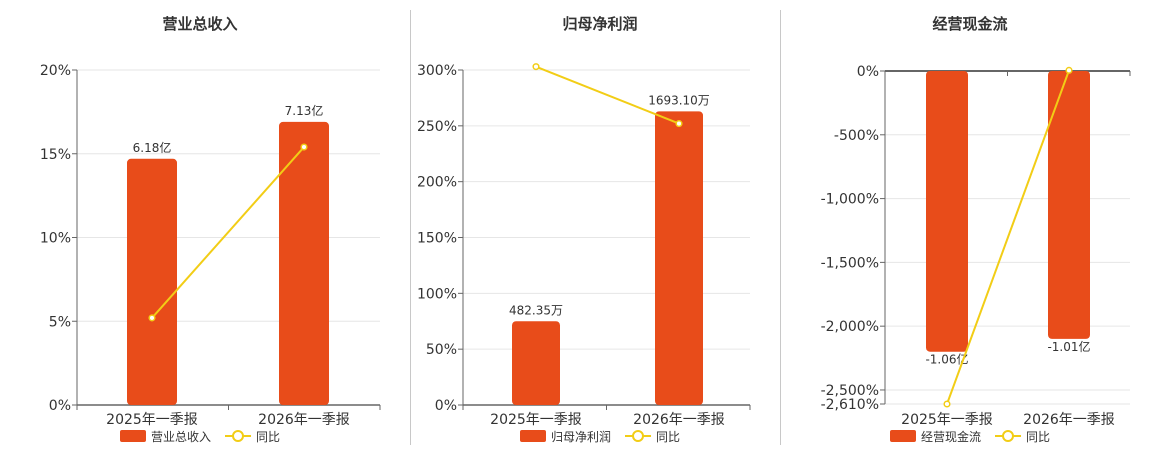 This screenshot has width=1160, height=450. What do you see at coordinates (856, 136) in the screenshot?
I see `y-tick-label: -500%` at bounding box center [856, 136].